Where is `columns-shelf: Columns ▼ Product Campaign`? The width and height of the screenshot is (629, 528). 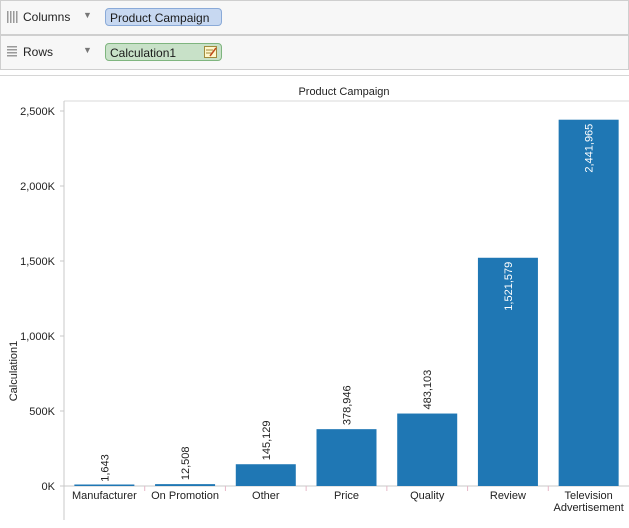 columns-shelf: Columns ▼ Product Campaign is located at coordinates (314, 17).